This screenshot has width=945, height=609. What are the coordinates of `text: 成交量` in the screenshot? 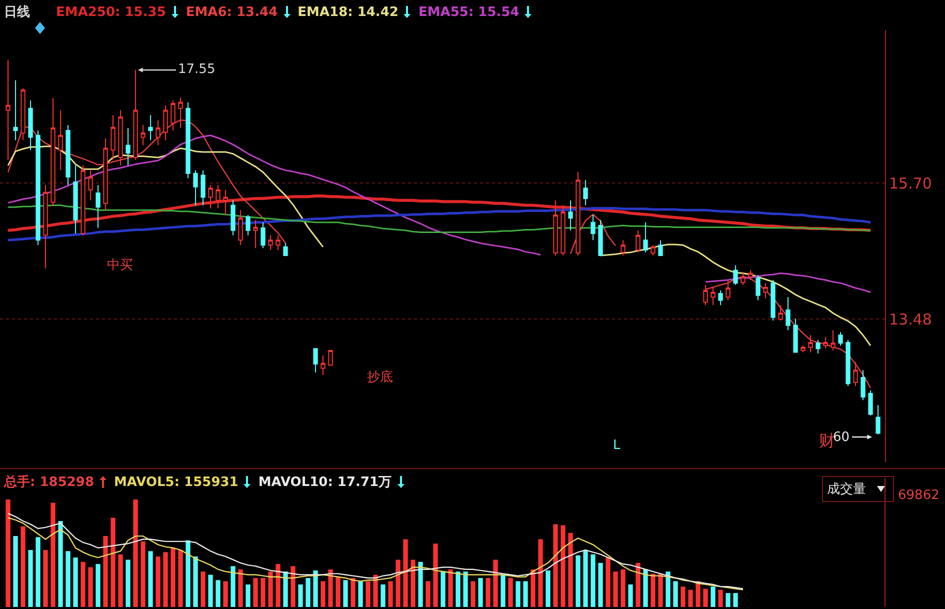 It's located at (846, 489).